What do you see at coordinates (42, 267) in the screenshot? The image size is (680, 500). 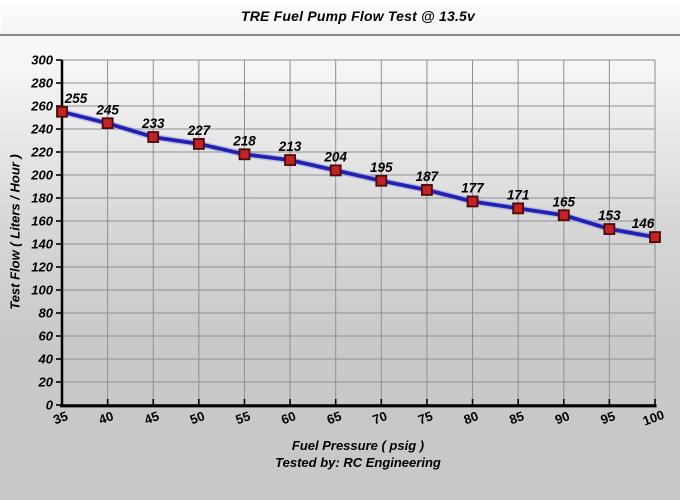 I see `y-tick-label: 120` at bounding box center [42, 267].